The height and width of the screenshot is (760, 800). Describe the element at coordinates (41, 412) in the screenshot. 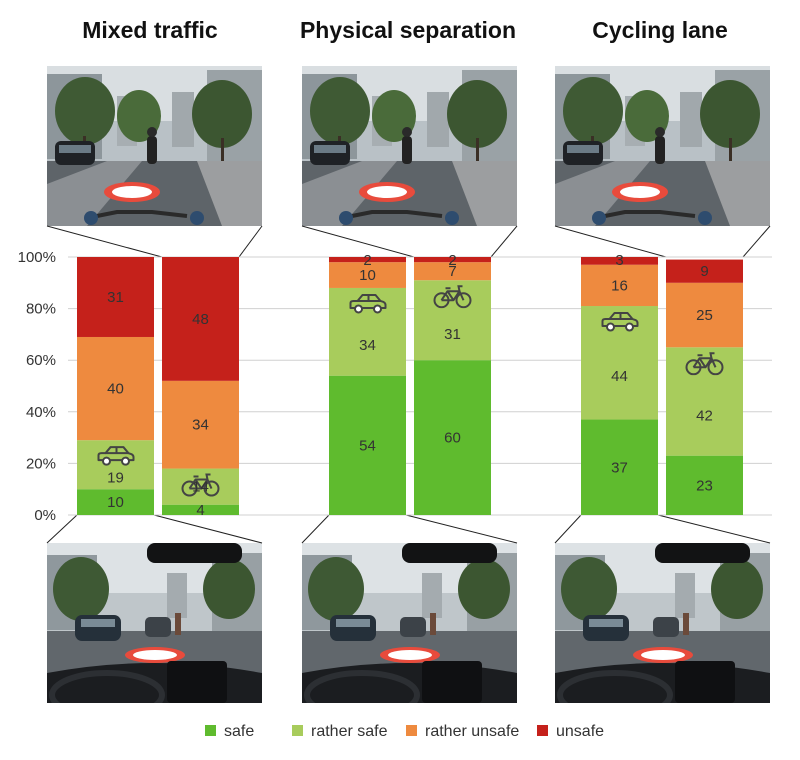

I see `y-tick-label: 40%` at that location.